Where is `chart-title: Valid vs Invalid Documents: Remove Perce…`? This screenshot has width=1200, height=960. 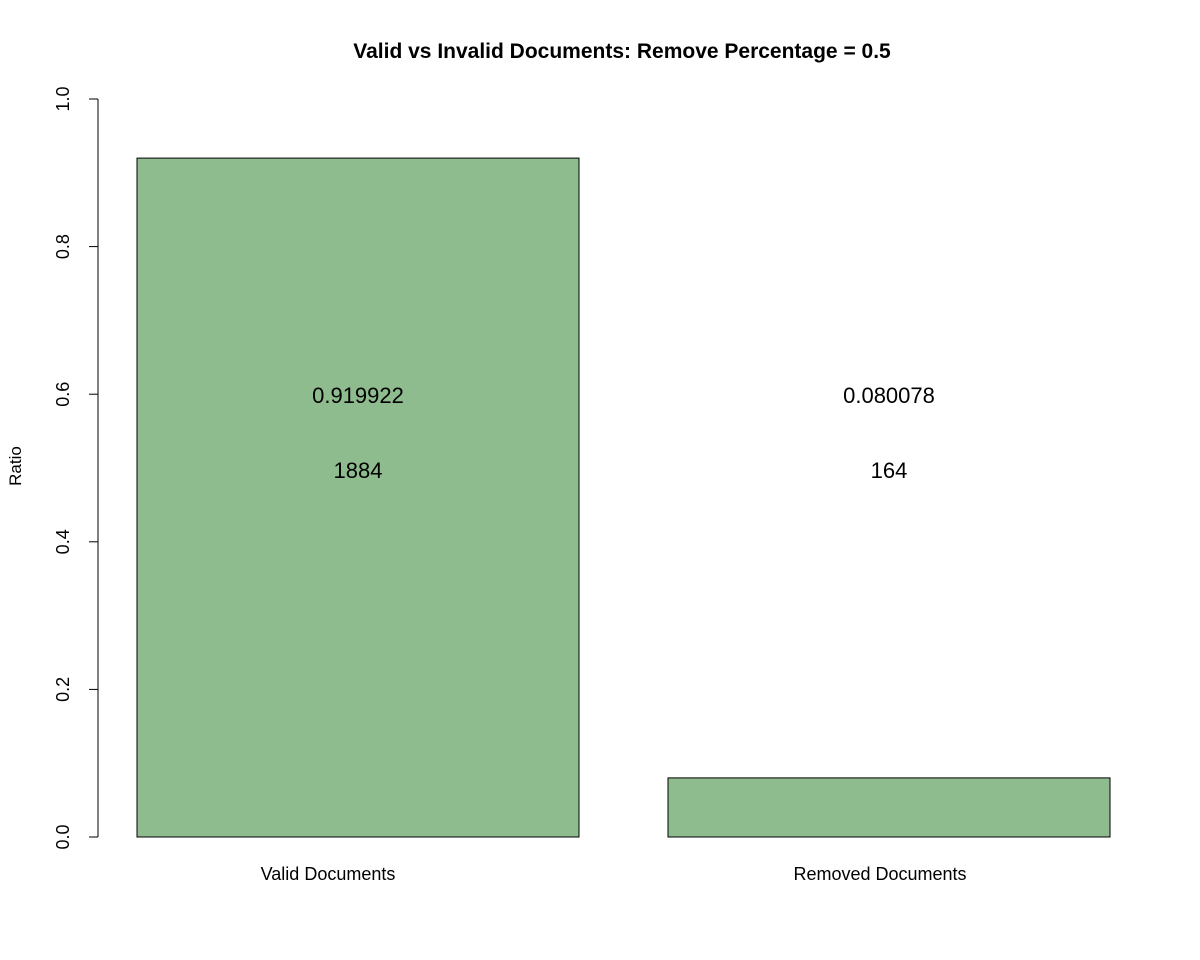
chart-title: Valid vs Invalid Documents: Remove Perce… is located at coordinates (622, 51).